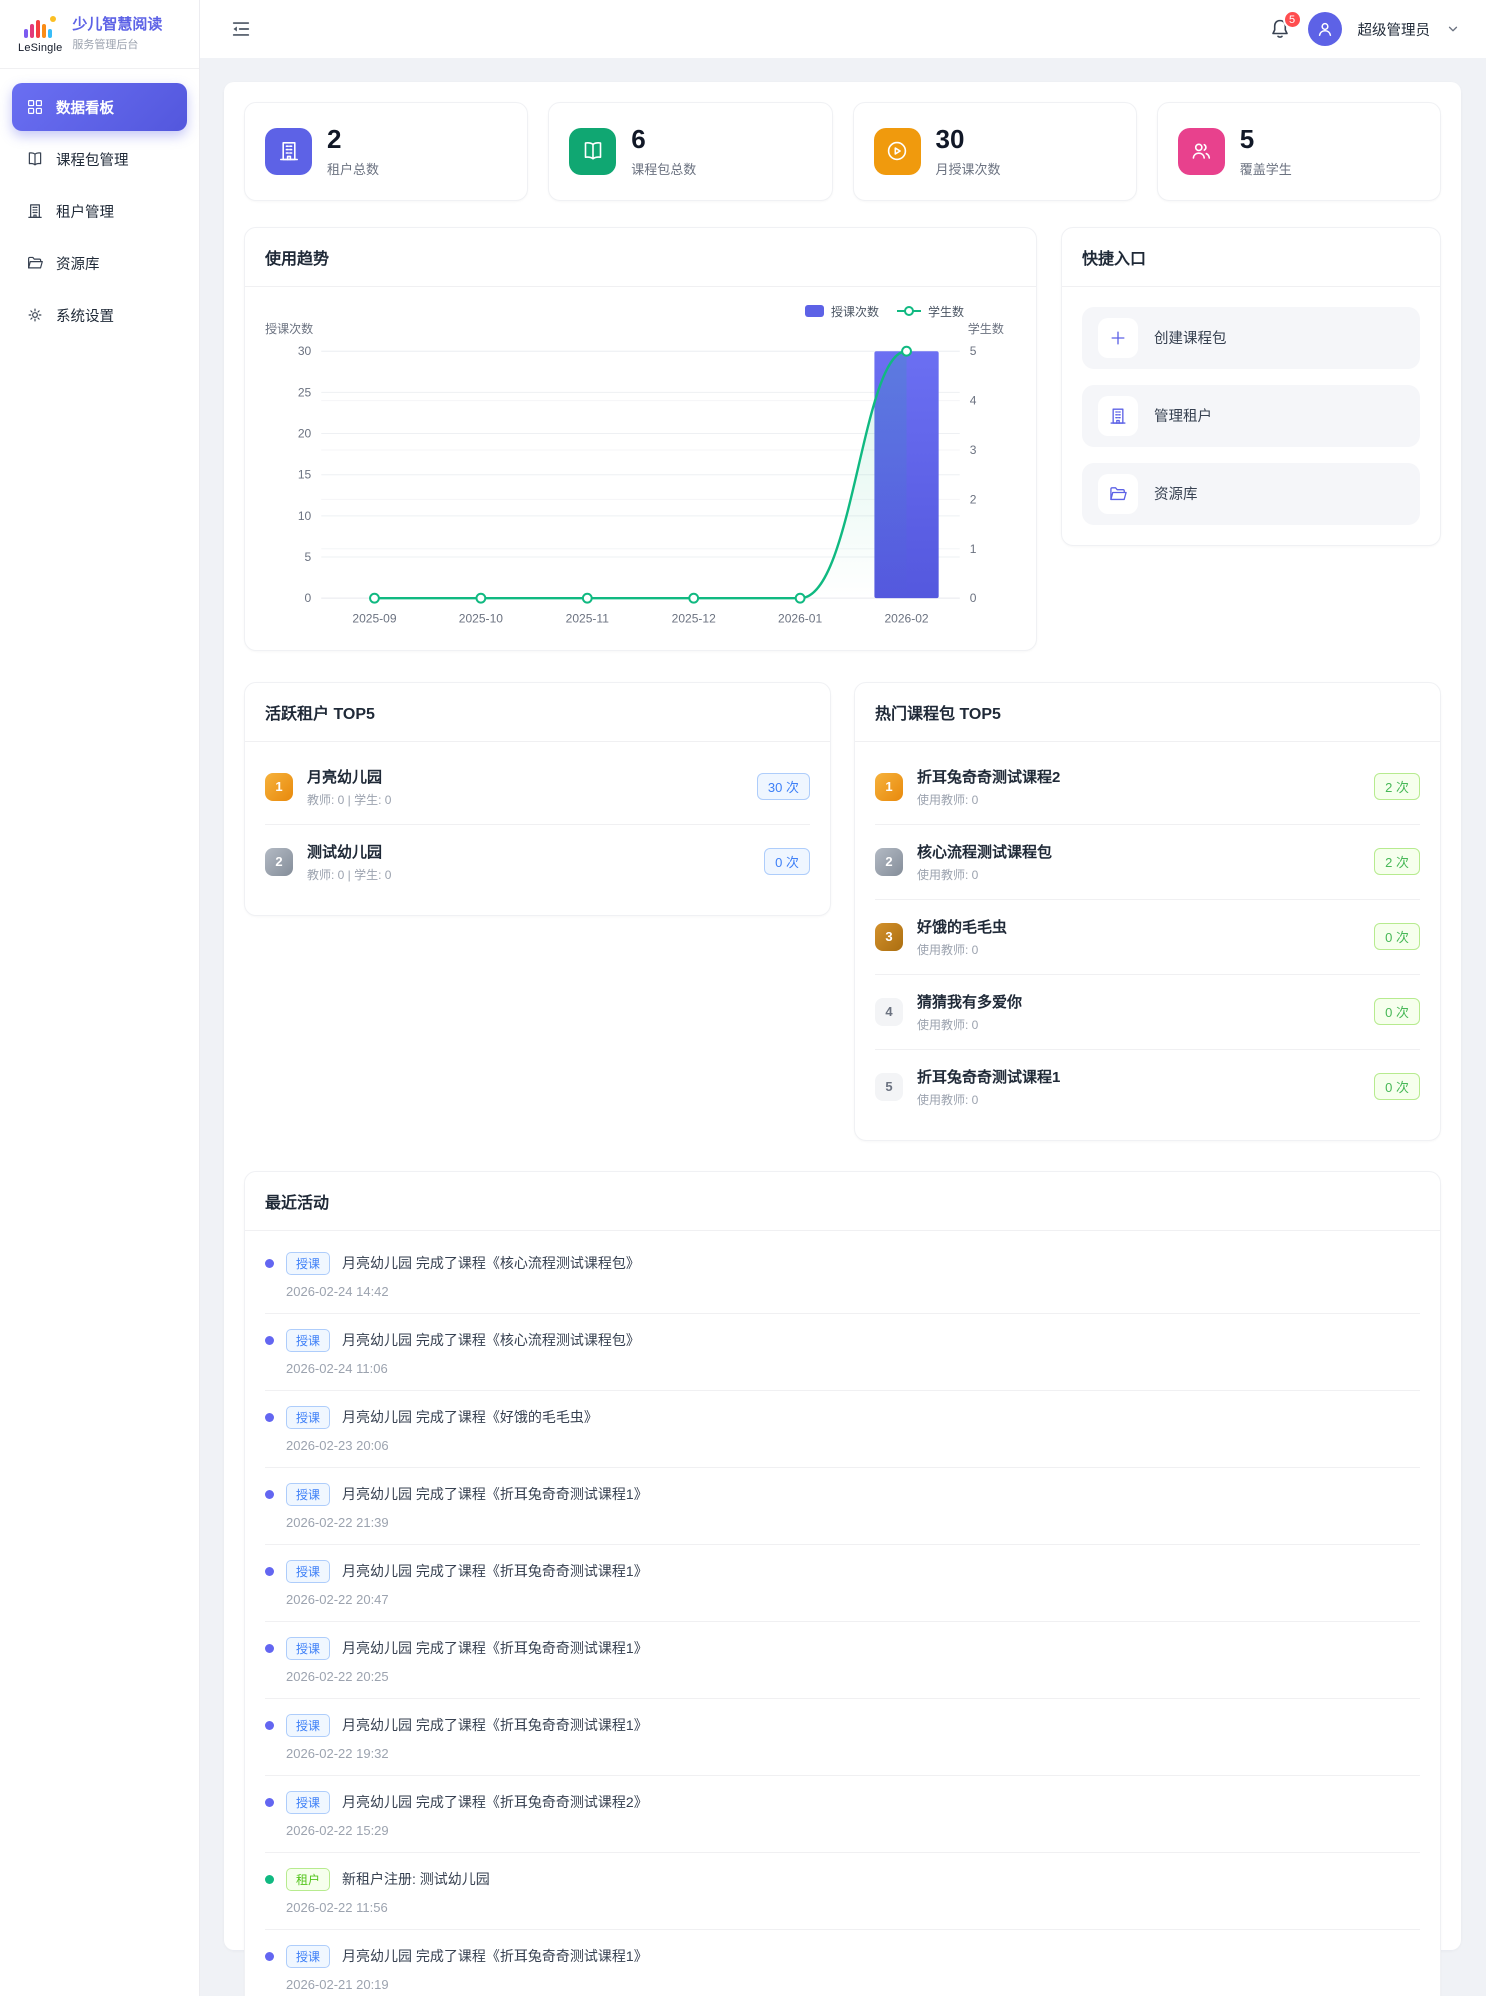  Describe the element at coordinates (35, 315) in the screenshot. I see `gear-icon` at that location.